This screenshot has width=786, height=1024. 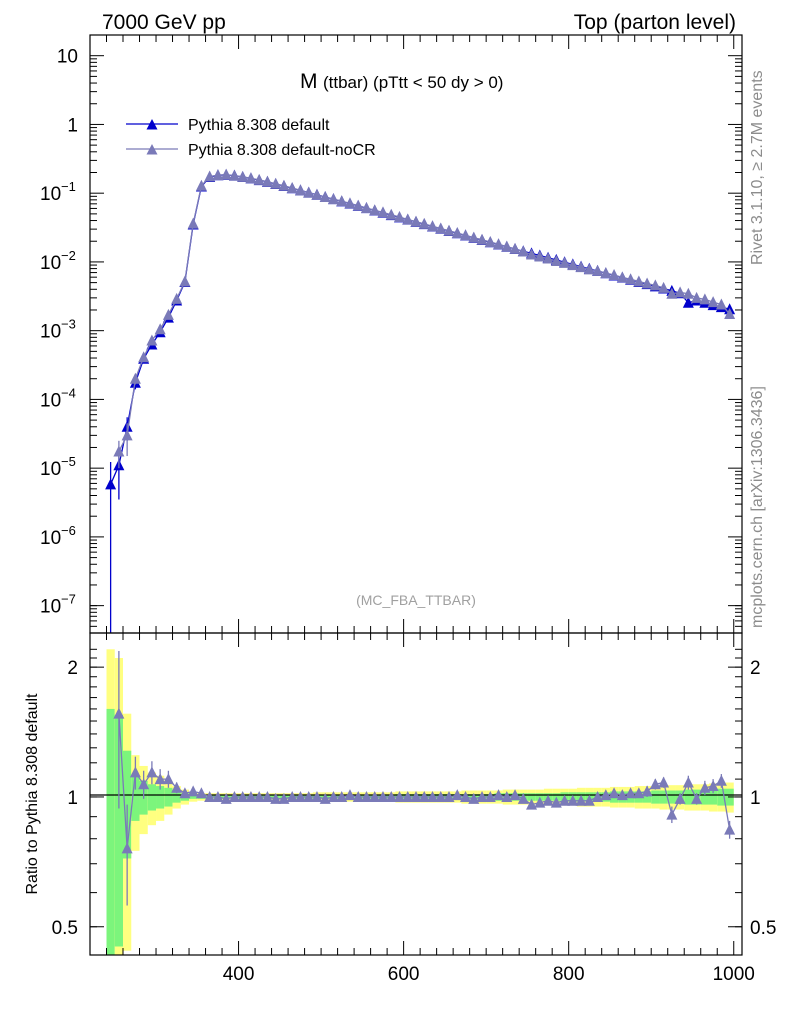 What do you see at coordinates (413, 82) in the screenshot?
I see `plot-title-rest: (ttbar) (pTtt < 50 dy > 0)` at bounding box center [413, 82].